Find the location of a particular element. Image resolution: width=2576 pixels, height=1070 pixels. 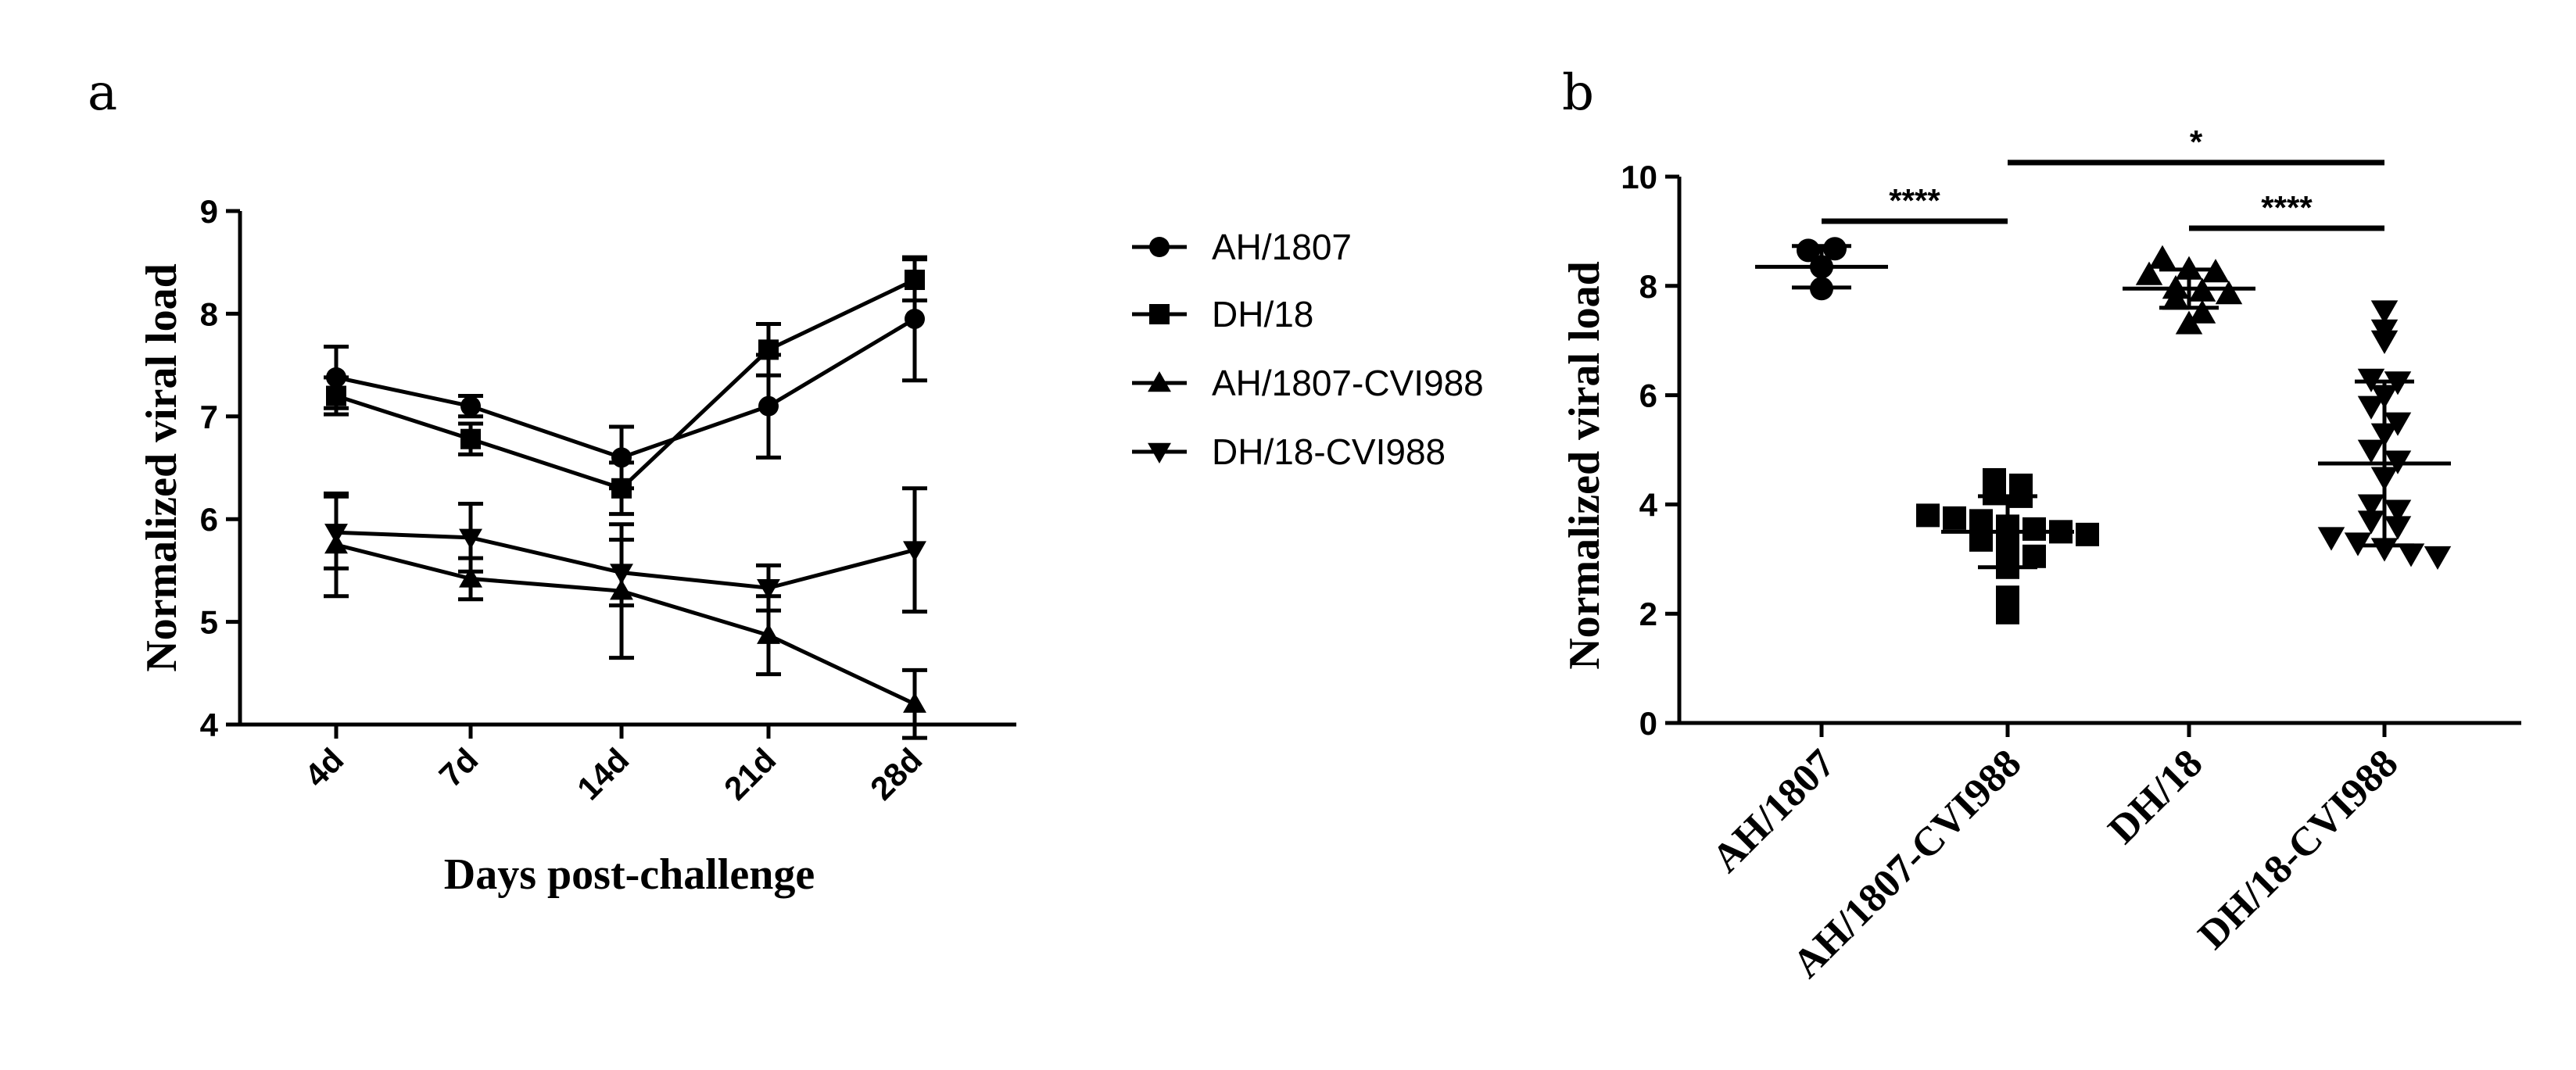

series-DH/18 is located at coordinates (625, 387).